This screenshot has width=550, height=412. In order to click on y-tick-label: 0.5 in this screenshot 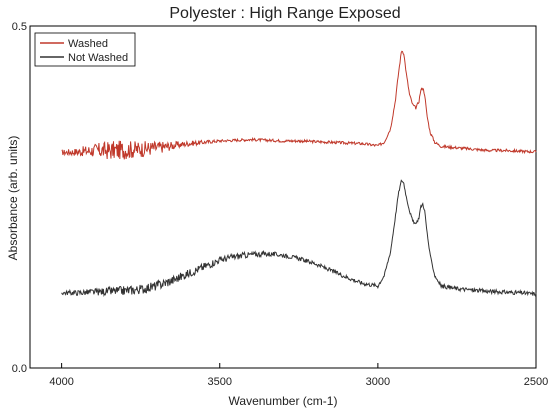, I will do `click(19, 27)`.